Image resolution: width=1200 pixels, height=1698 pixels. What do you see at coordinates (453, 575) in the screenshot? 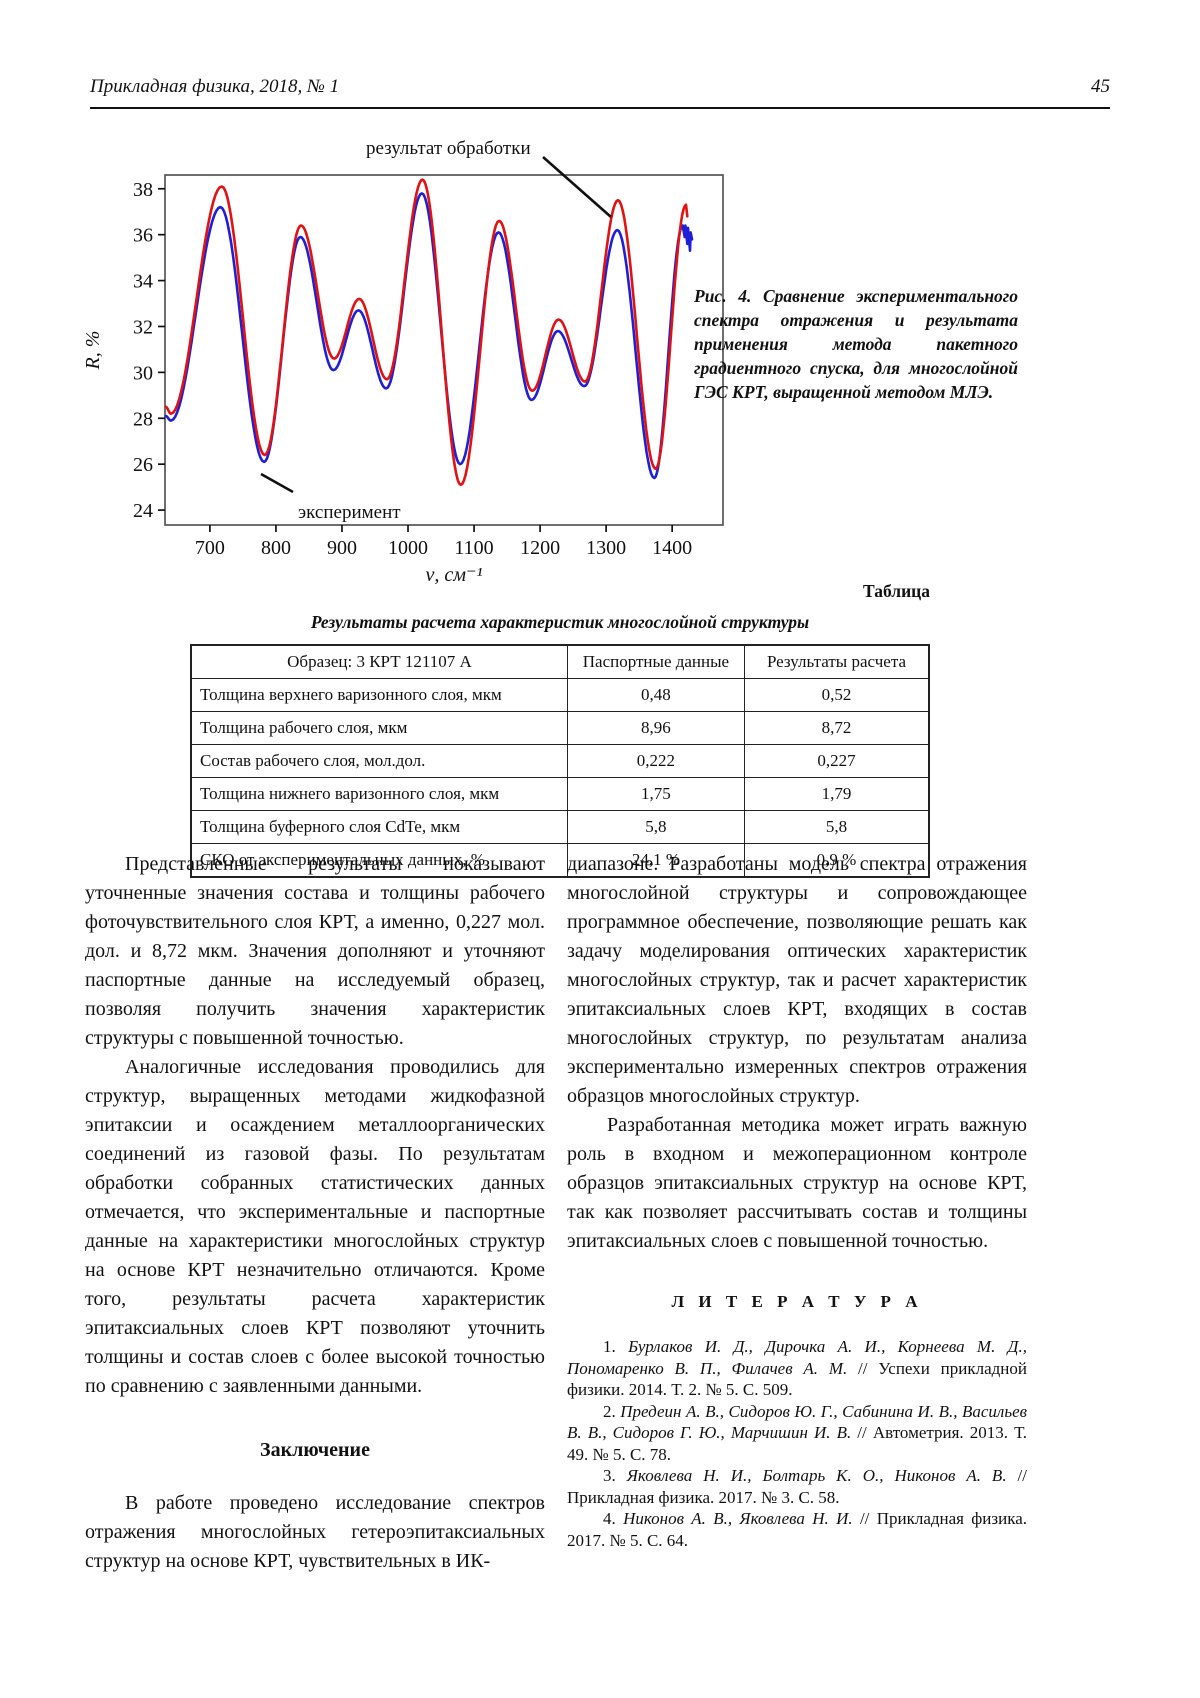
I see `svg-text: ν, см⁻¹` at bounding box center [453, 575].